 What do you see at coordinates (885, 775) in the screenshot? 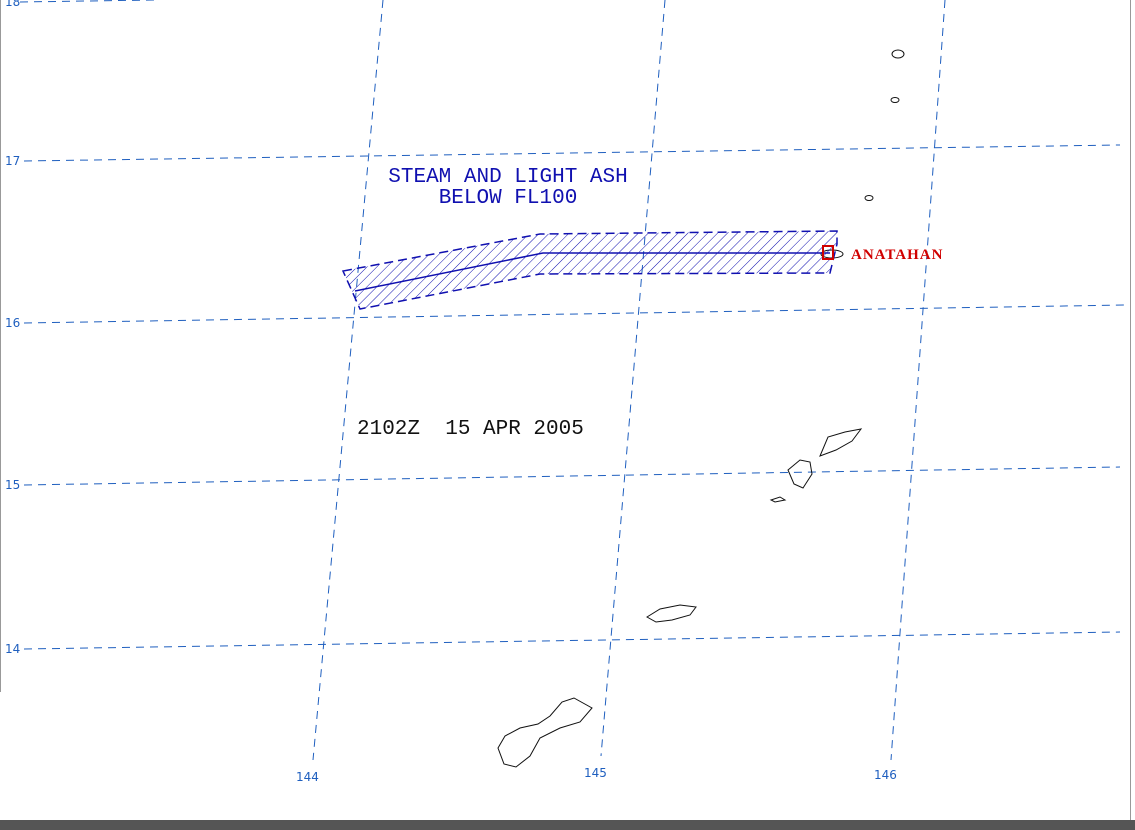
I see `lon-label: 146` at bounding box center [885, 775].